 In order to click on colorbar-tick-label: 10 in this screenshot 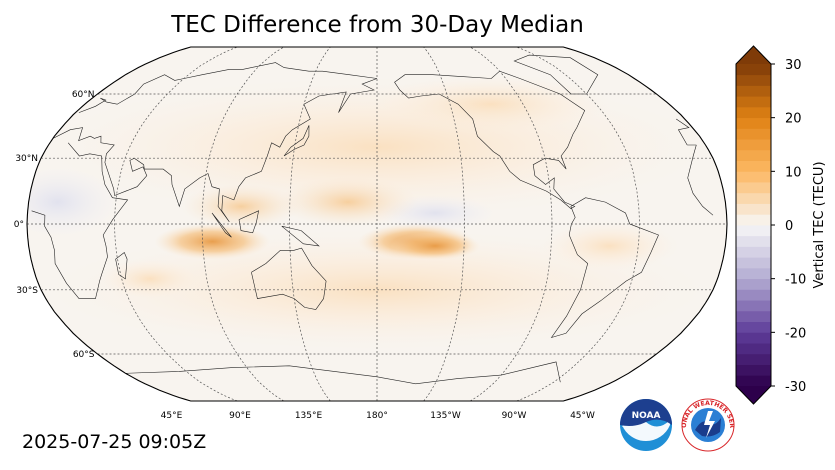, I will do `click(793, 172)`.